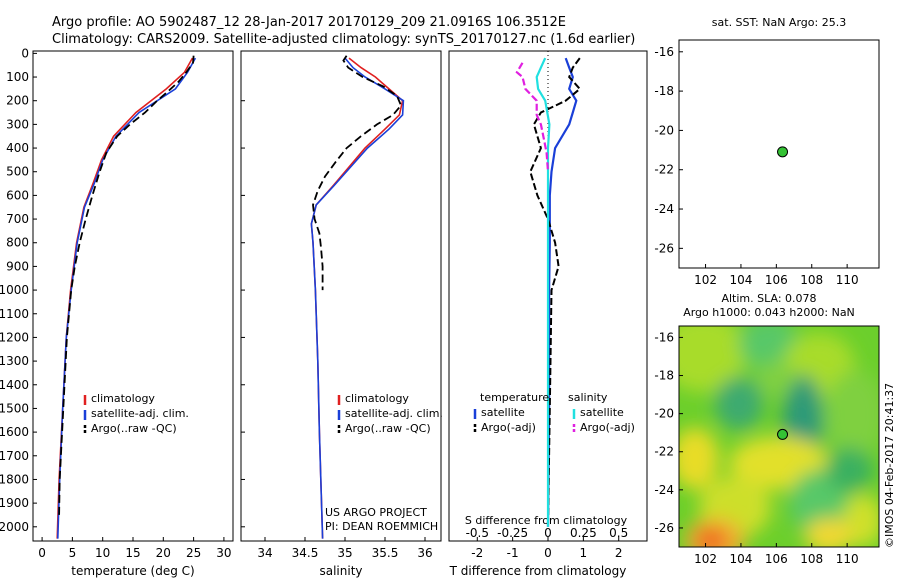  What do you see at coordinates (664, 52) in the screenshot?
I see `sst-ytick-label: -16` at bounding box center [664, 52].